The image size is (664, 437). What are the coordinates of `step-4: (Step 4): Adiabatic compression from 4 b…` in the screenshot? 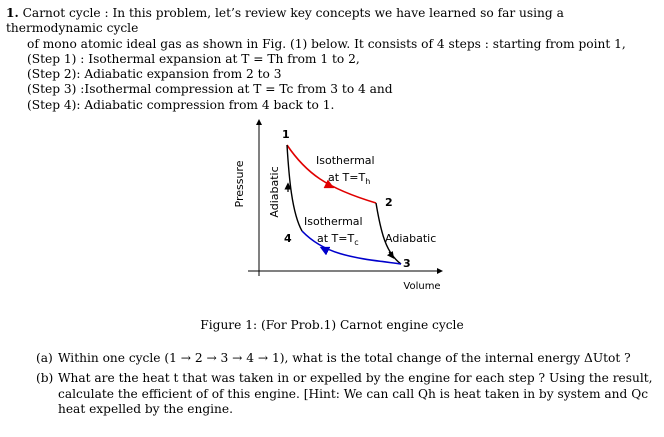 It's located at (181, 104).